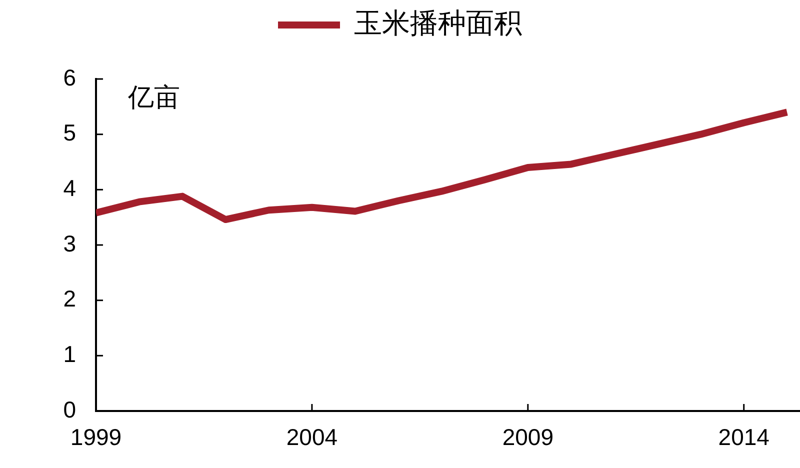 The height and width of the screenshot is (468, 800). I want to click on x-tick-label: 2014, so click(744, 437).